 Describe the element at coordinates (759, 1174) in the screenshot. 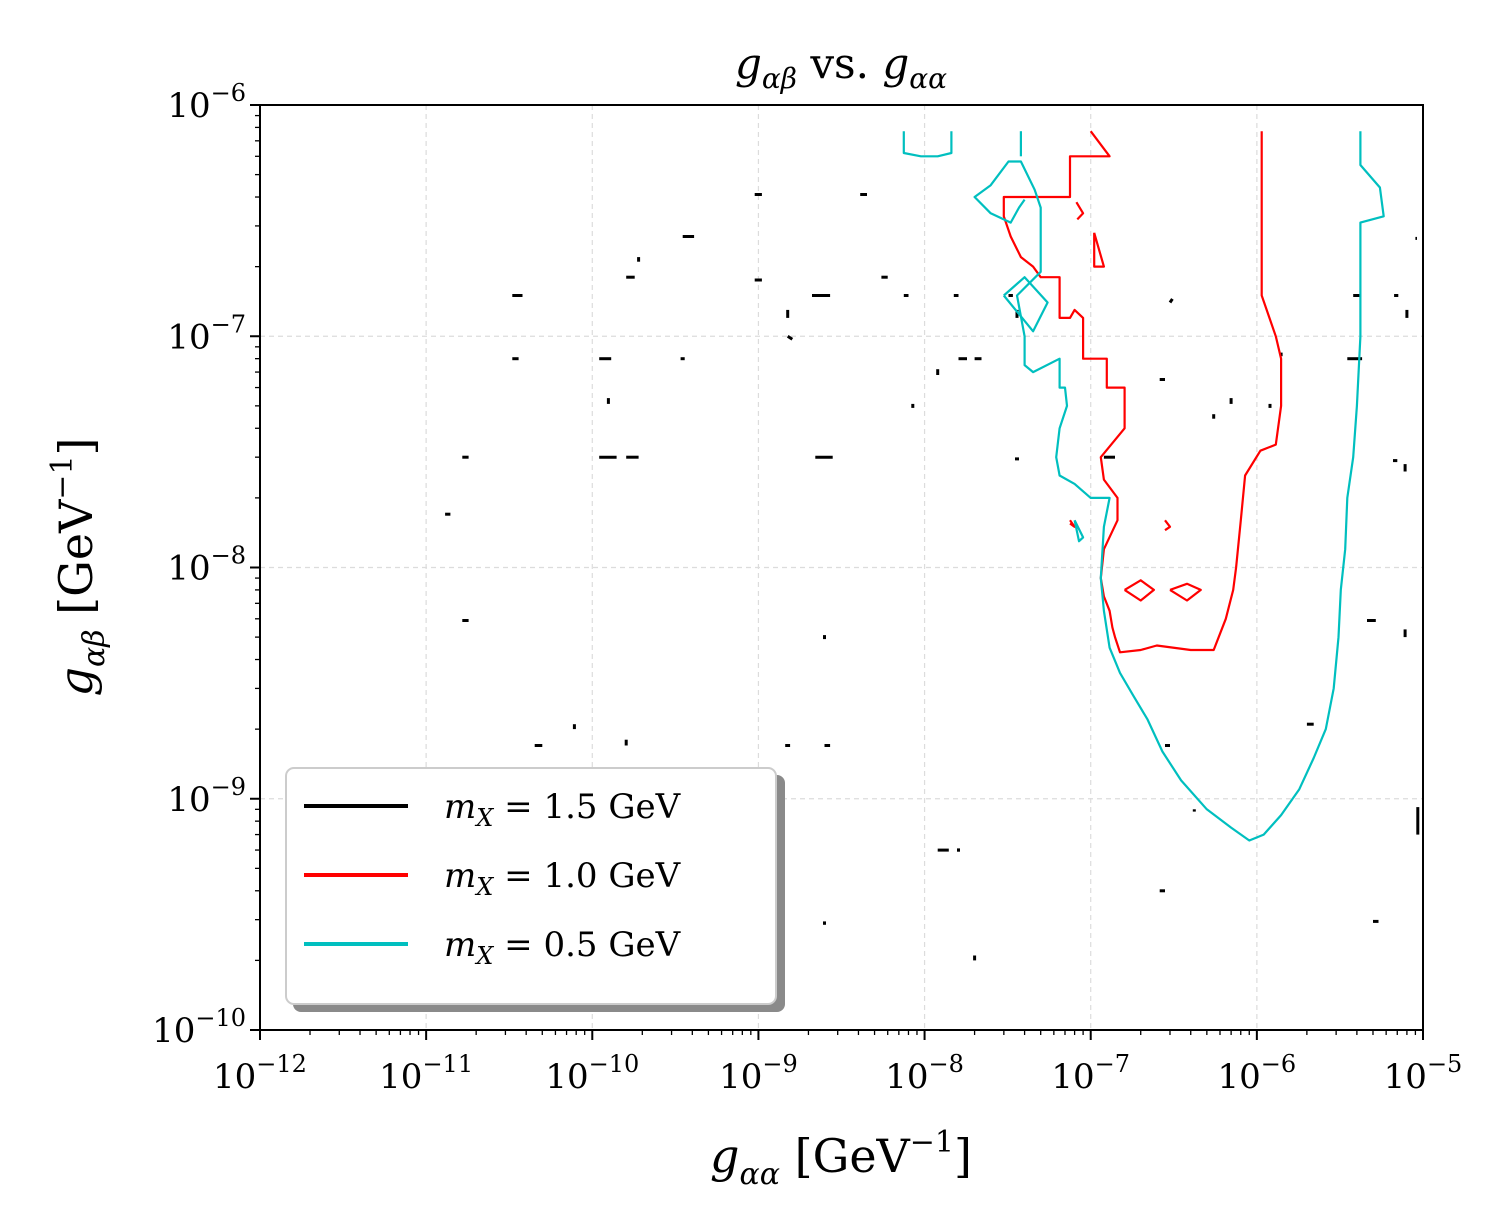

I see `x-axis-title-sub: αα` at that location.